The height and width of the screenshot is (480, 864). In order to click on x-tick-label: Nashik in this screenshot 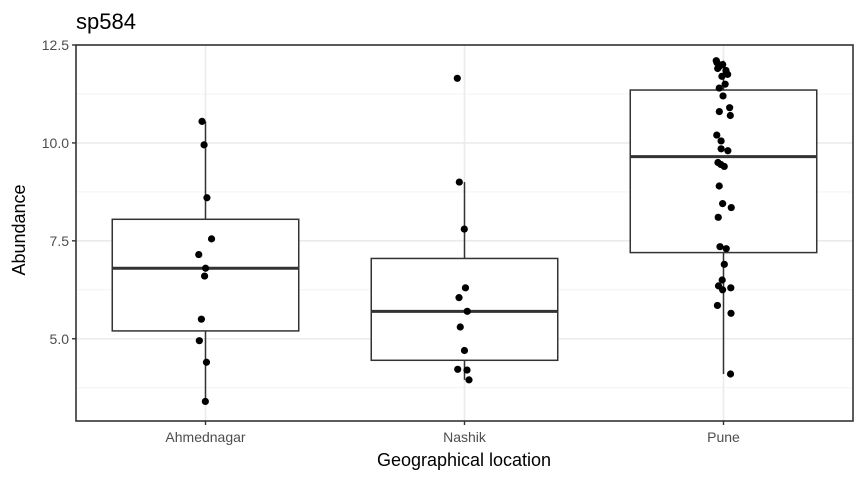, I will do `click(465, 437)`.